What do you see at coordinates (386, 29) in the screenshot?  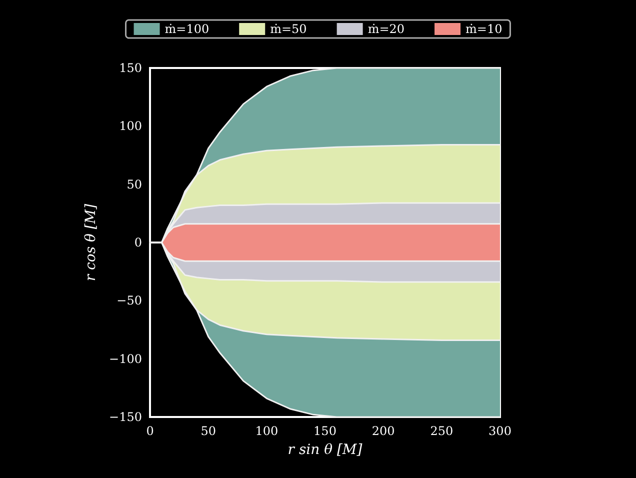 I see `legend-label: ṁ=20` at bounding box center [386, 29].